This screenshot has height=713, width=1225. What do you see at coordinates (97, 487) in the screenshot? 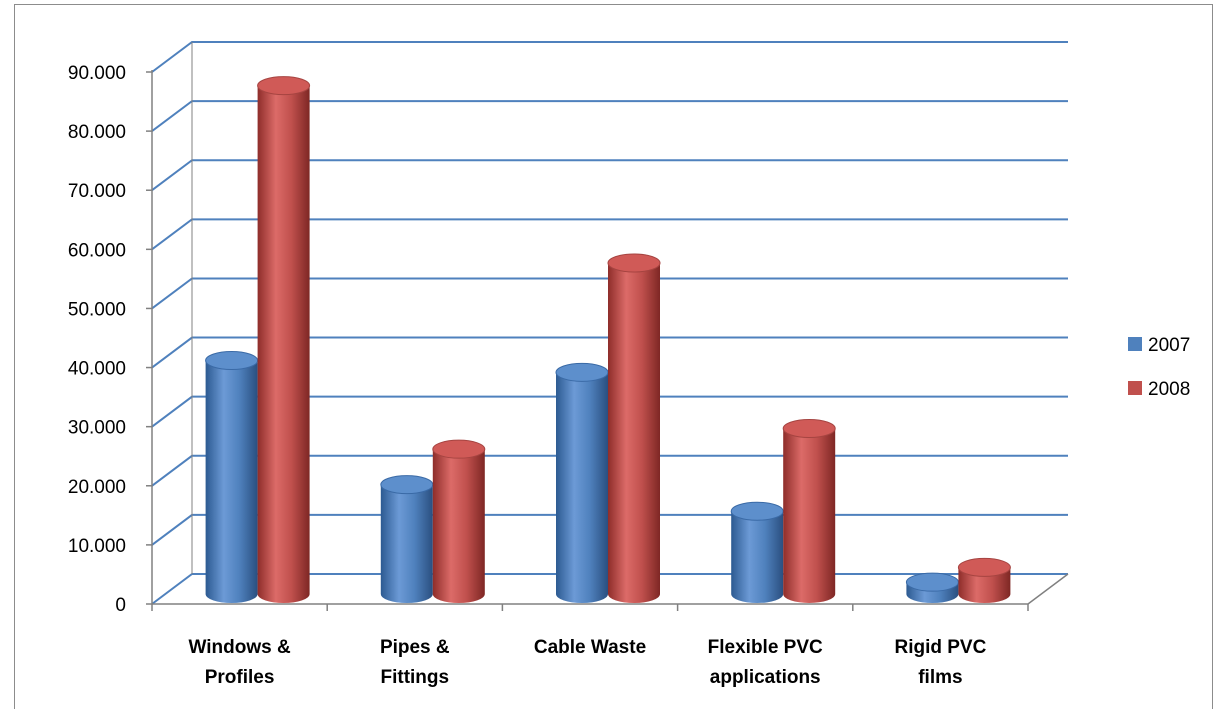
I see `y-tick-label: 20.000` at bounding box center [97, 487].